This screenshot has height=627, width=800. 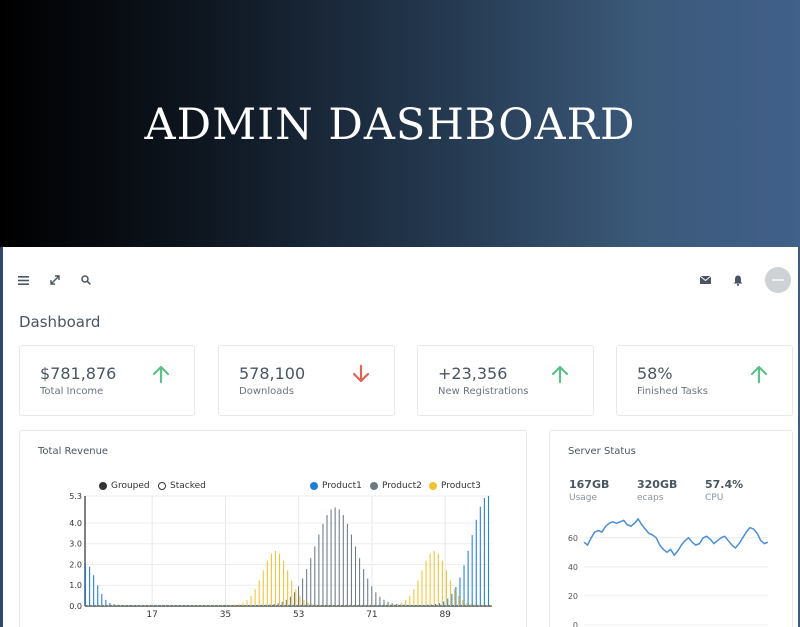 I want to click on page-title: Dashboard, so click(x=60, y=322).